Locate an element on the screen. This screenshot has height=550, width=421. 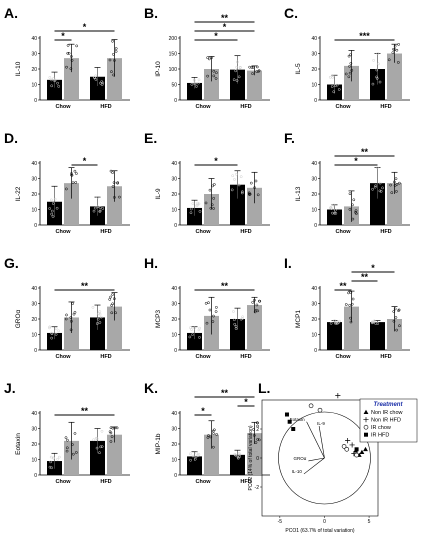
group-label-hfd: HFD is located at coordinates (105, 107).